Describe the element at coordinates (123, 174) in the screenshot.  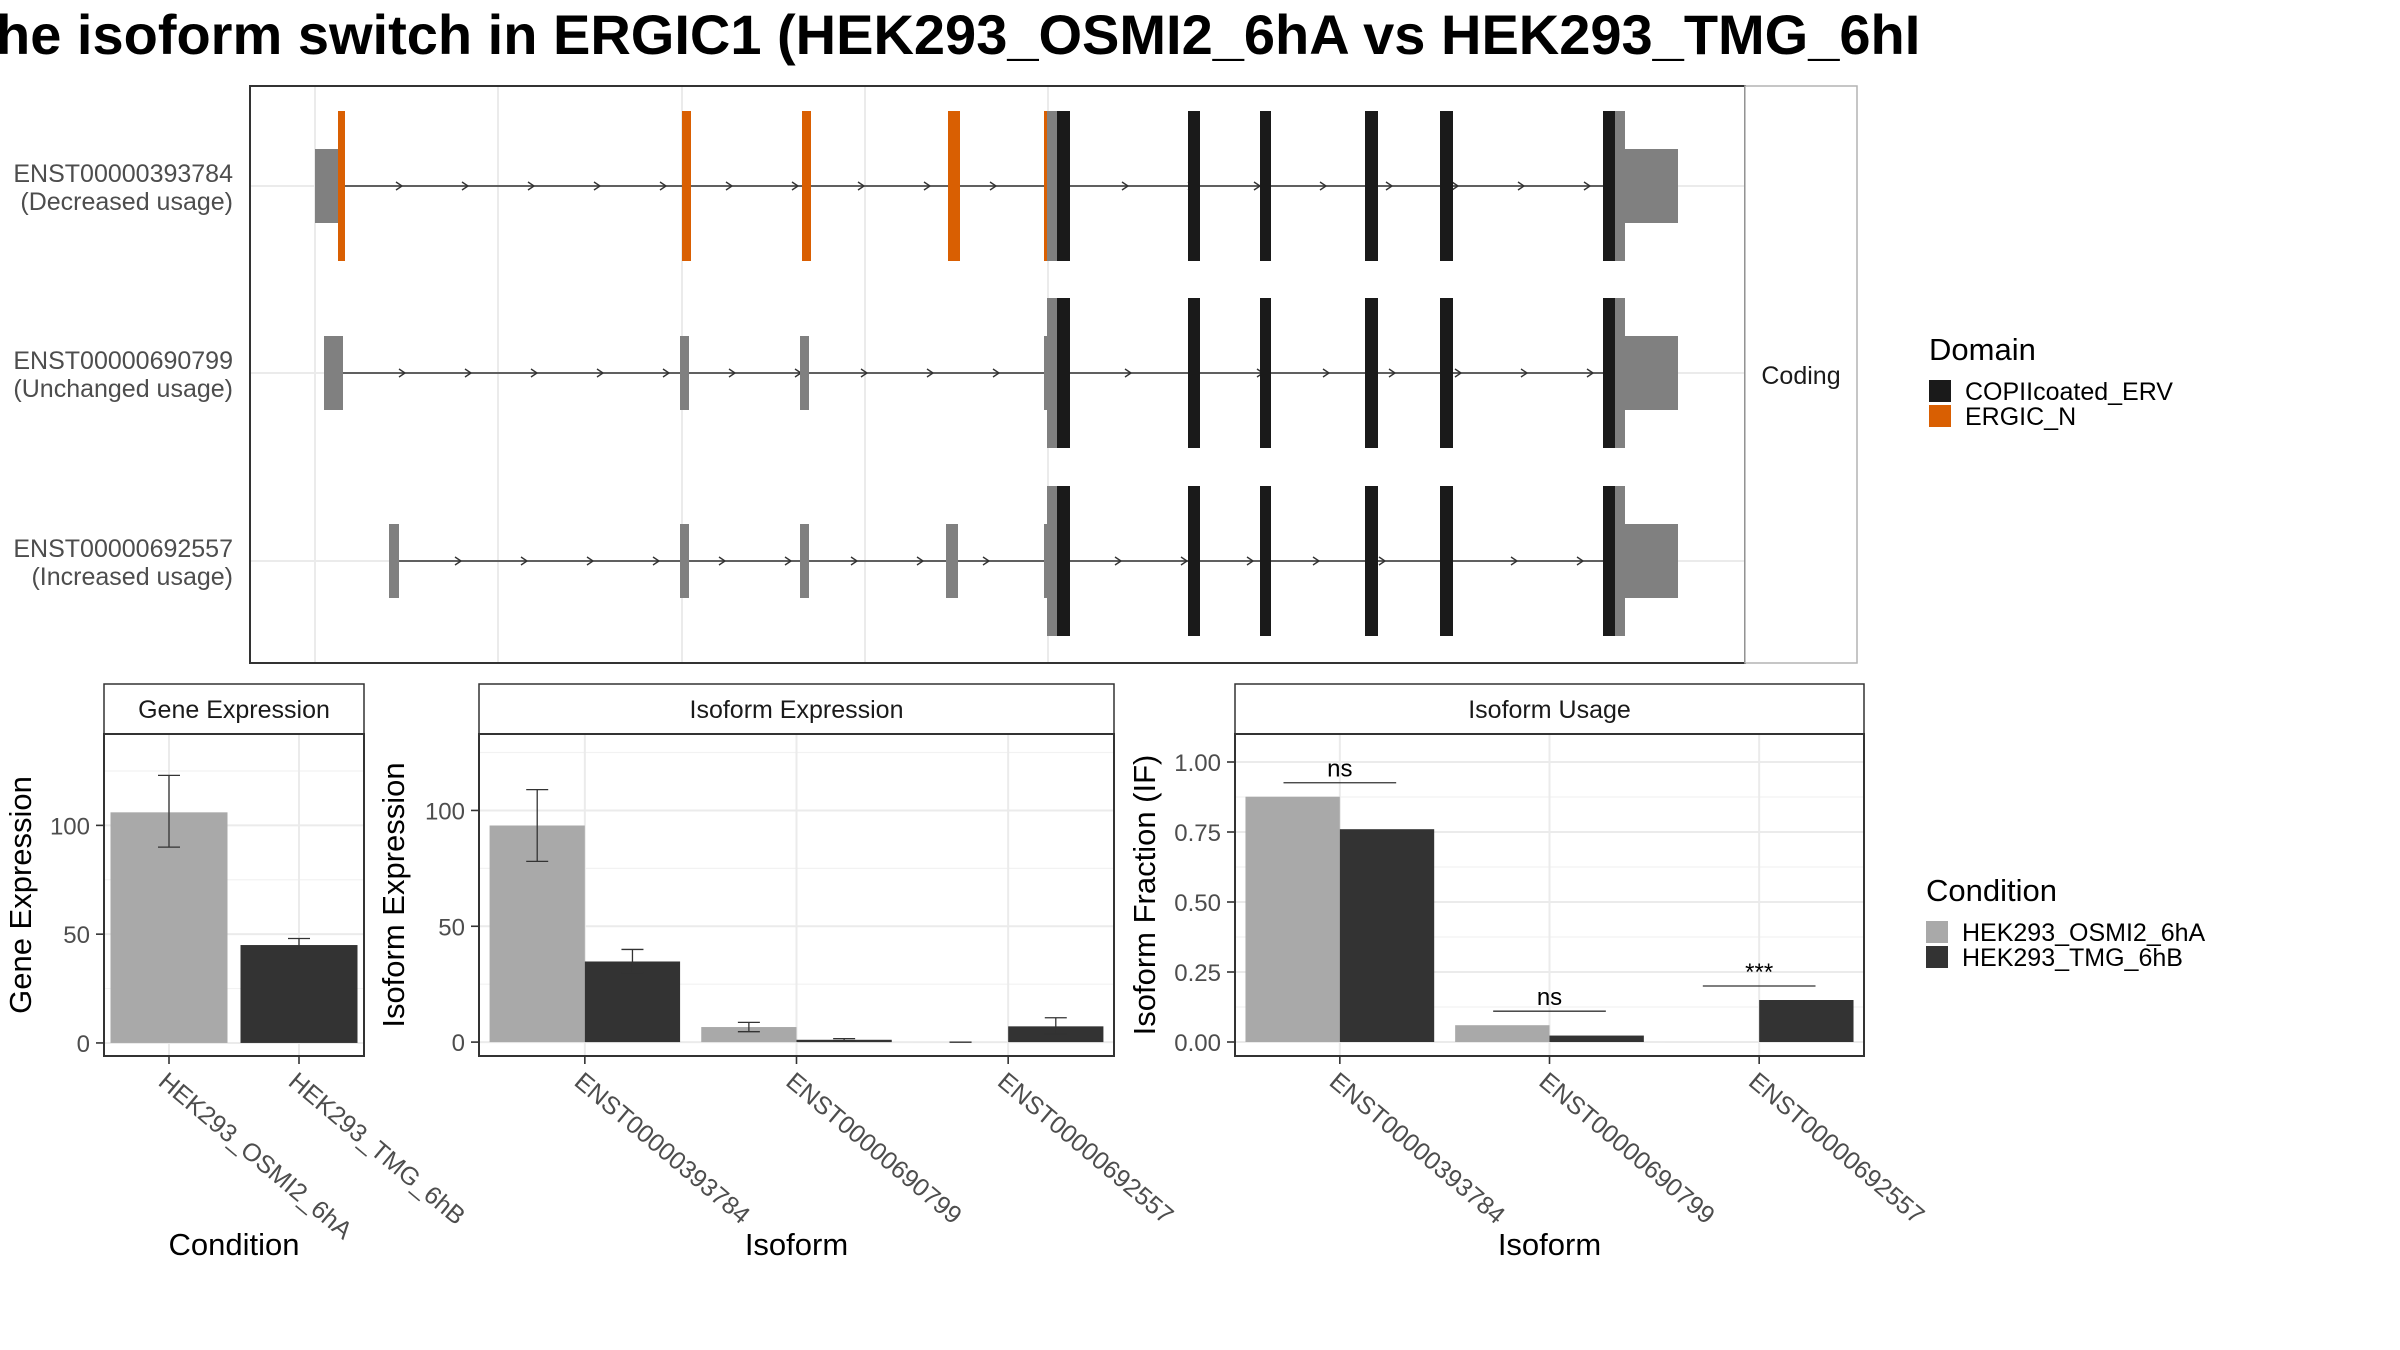
I see `isoform-label-id: ENST00000393784` at that location.